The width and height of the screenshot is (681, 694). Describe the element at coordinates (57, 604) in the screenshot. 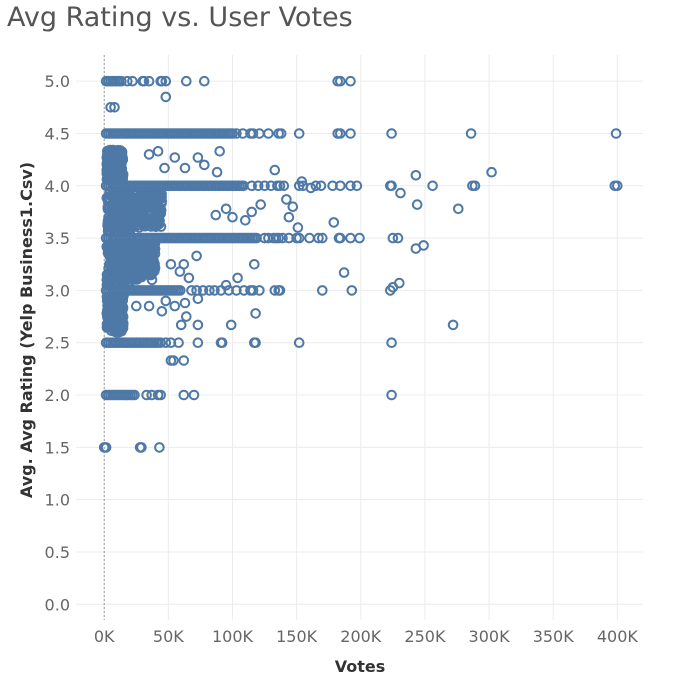

I see `y-tick-label: 0.0` at that location.